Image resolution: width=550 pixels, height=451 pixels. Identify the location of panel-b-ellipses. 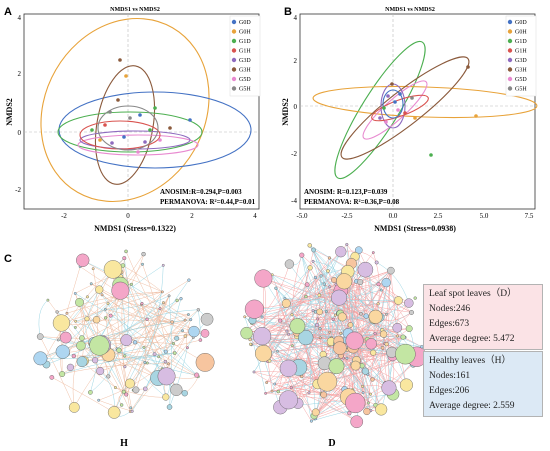
(425, 110).